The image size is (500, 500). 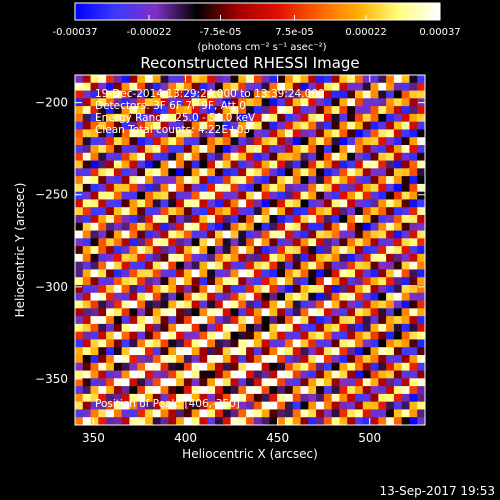 I want to click on x-axis-tick-label: 500, so click(x=369, y=438).